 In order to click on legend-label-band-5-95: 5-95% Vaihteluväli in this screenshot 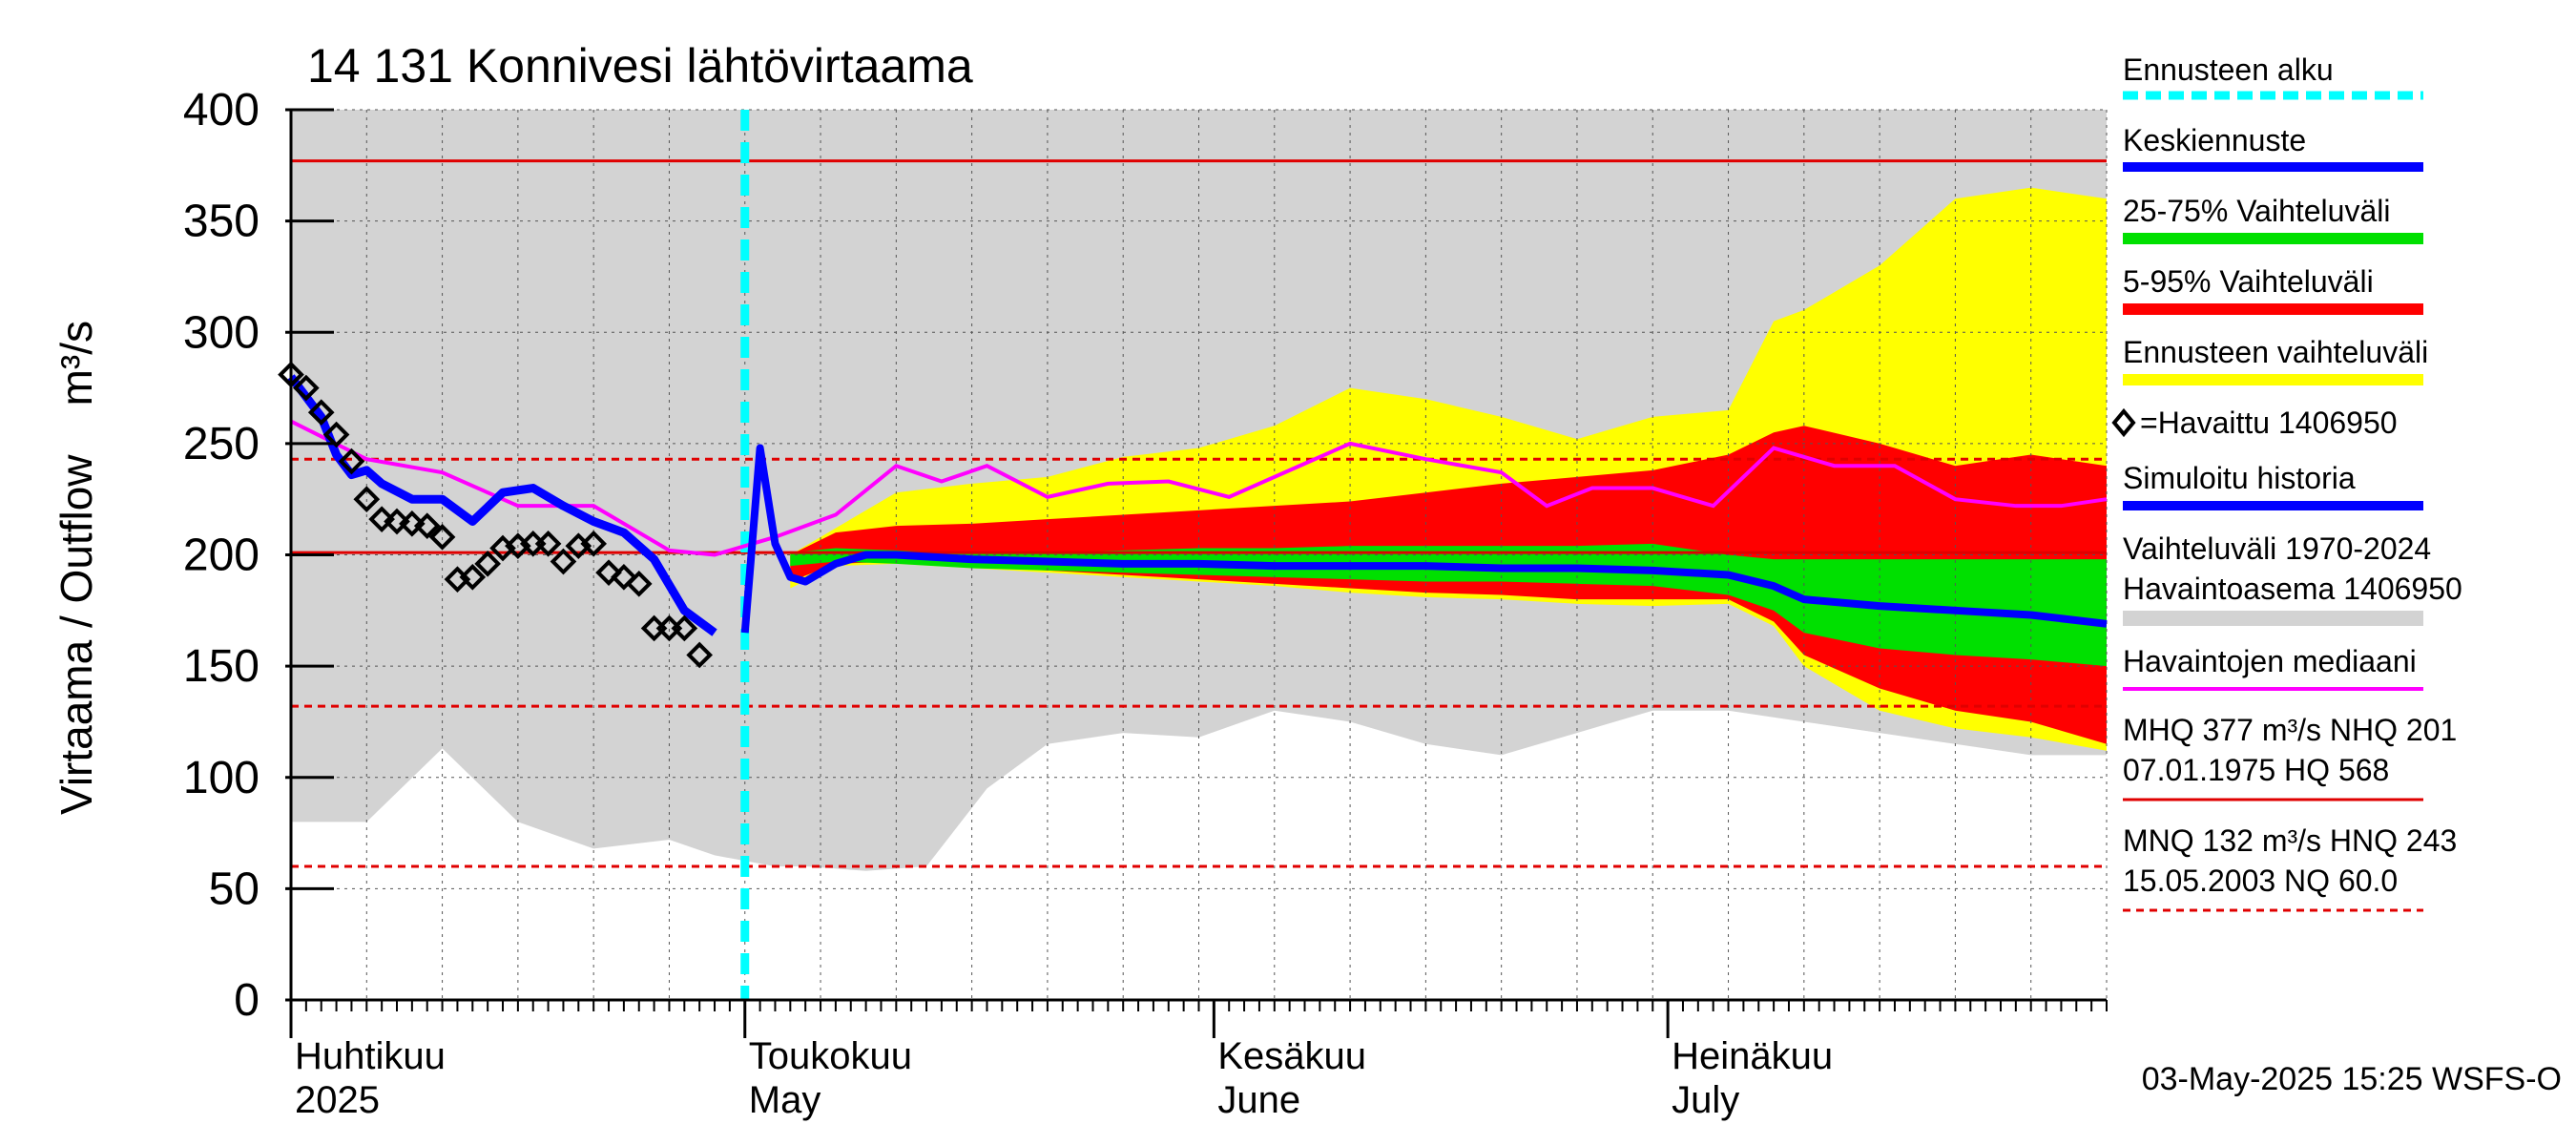, I will do `click(2248, 282)`.